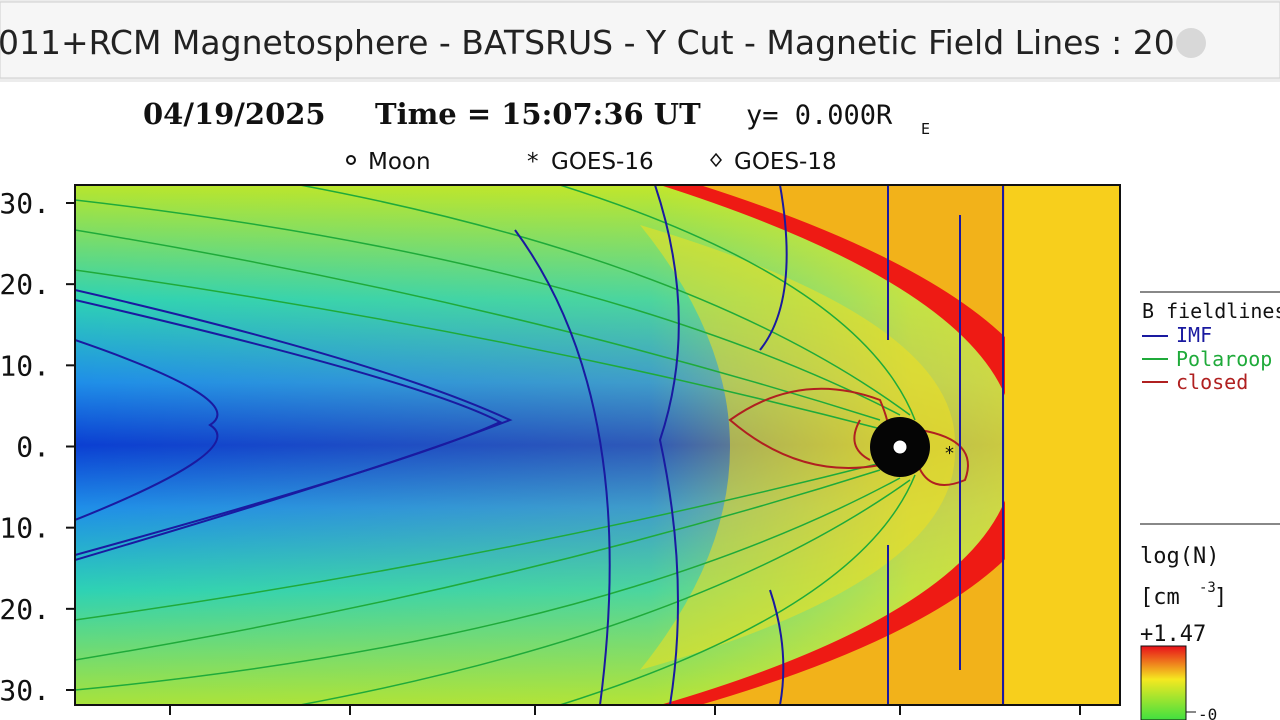  I want to click on plot-position-sub: E, so click(925, 129).